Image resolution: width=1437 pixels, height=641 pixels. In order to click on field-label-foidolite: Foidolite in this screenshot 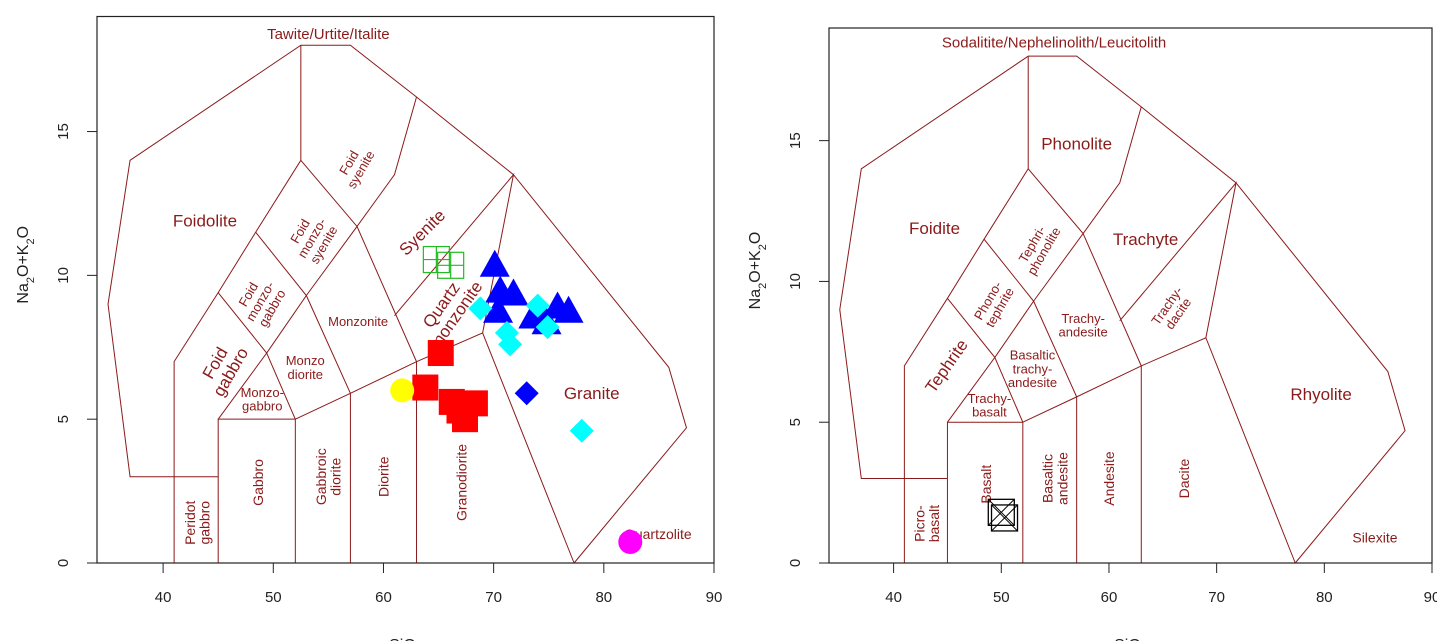, I will do `click(205, 221)`.